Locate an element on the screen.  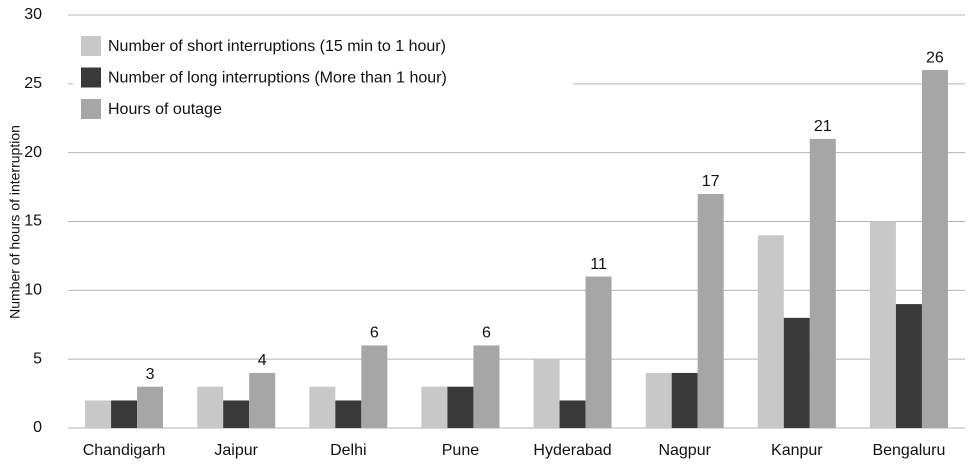
data-label: 26 is located at coordinates (935, 57).